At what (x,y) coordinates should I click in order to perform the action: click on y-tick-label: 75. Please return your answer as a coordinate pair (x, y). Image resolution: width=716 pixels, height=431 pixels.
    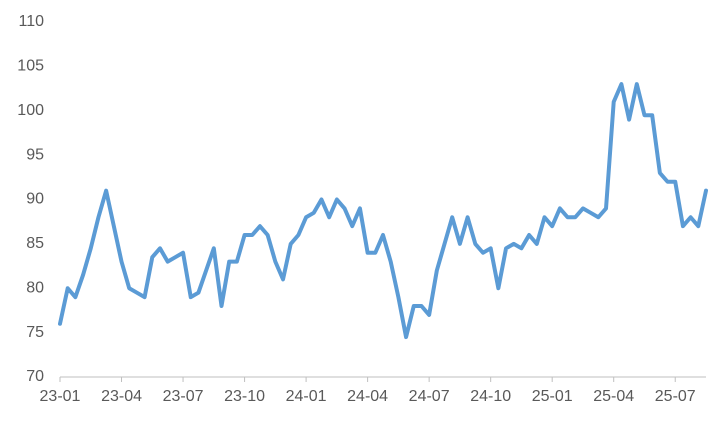
    Looking at the image, I should click on (35, 332).